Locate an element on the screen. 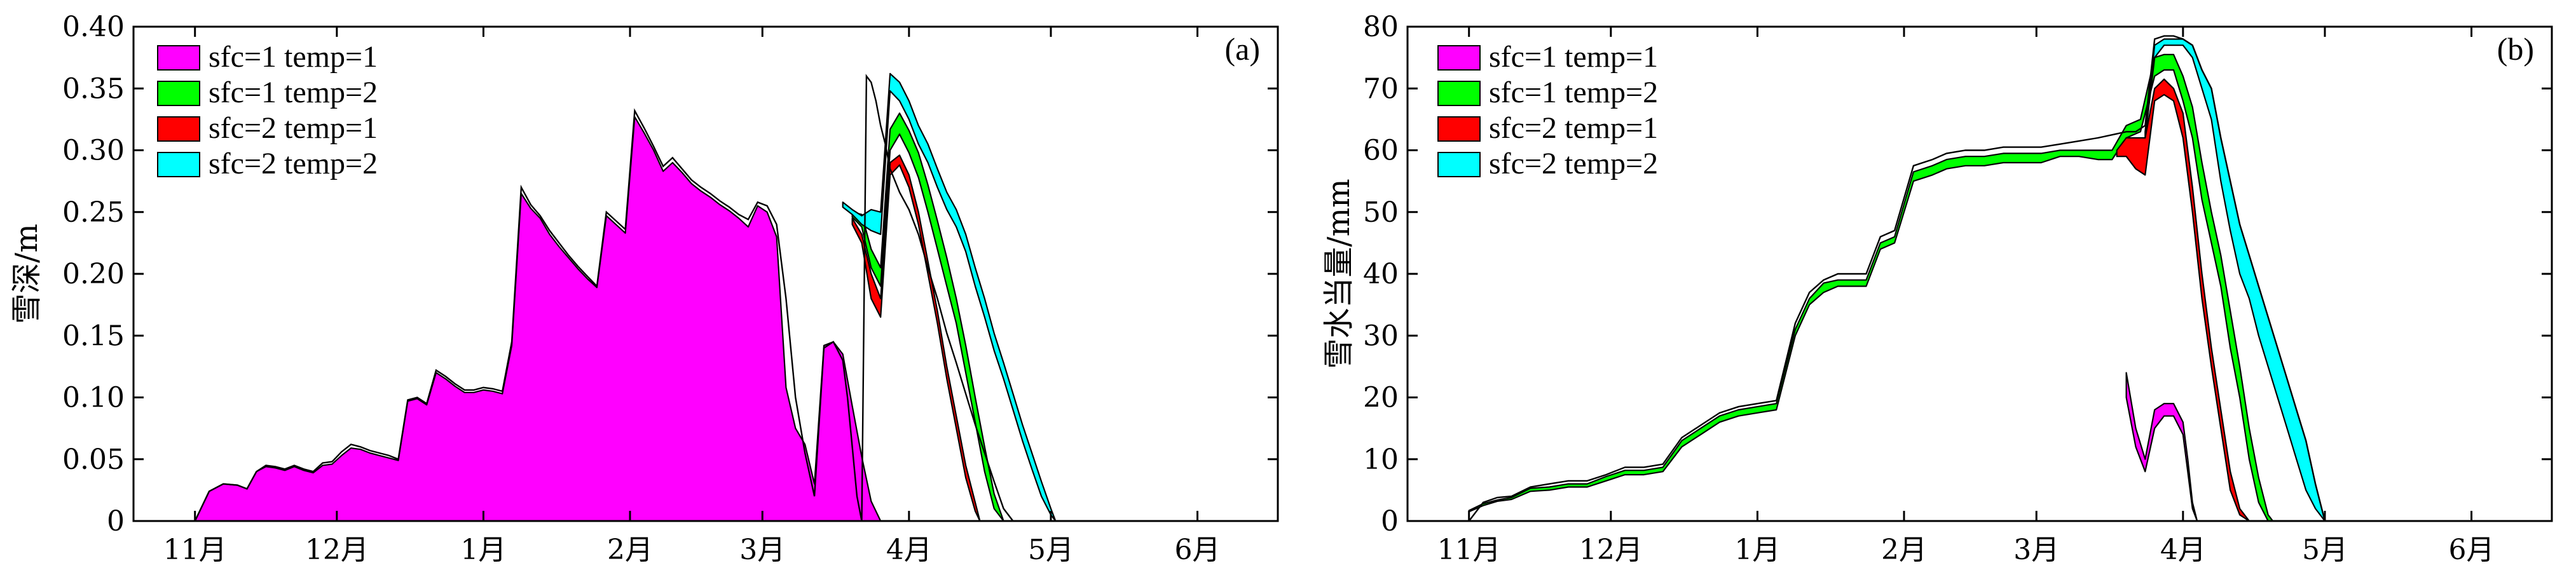 This screenshot has width=2576, height=582. y-tick-label: 0.10 is located at coordinates (93, 398).